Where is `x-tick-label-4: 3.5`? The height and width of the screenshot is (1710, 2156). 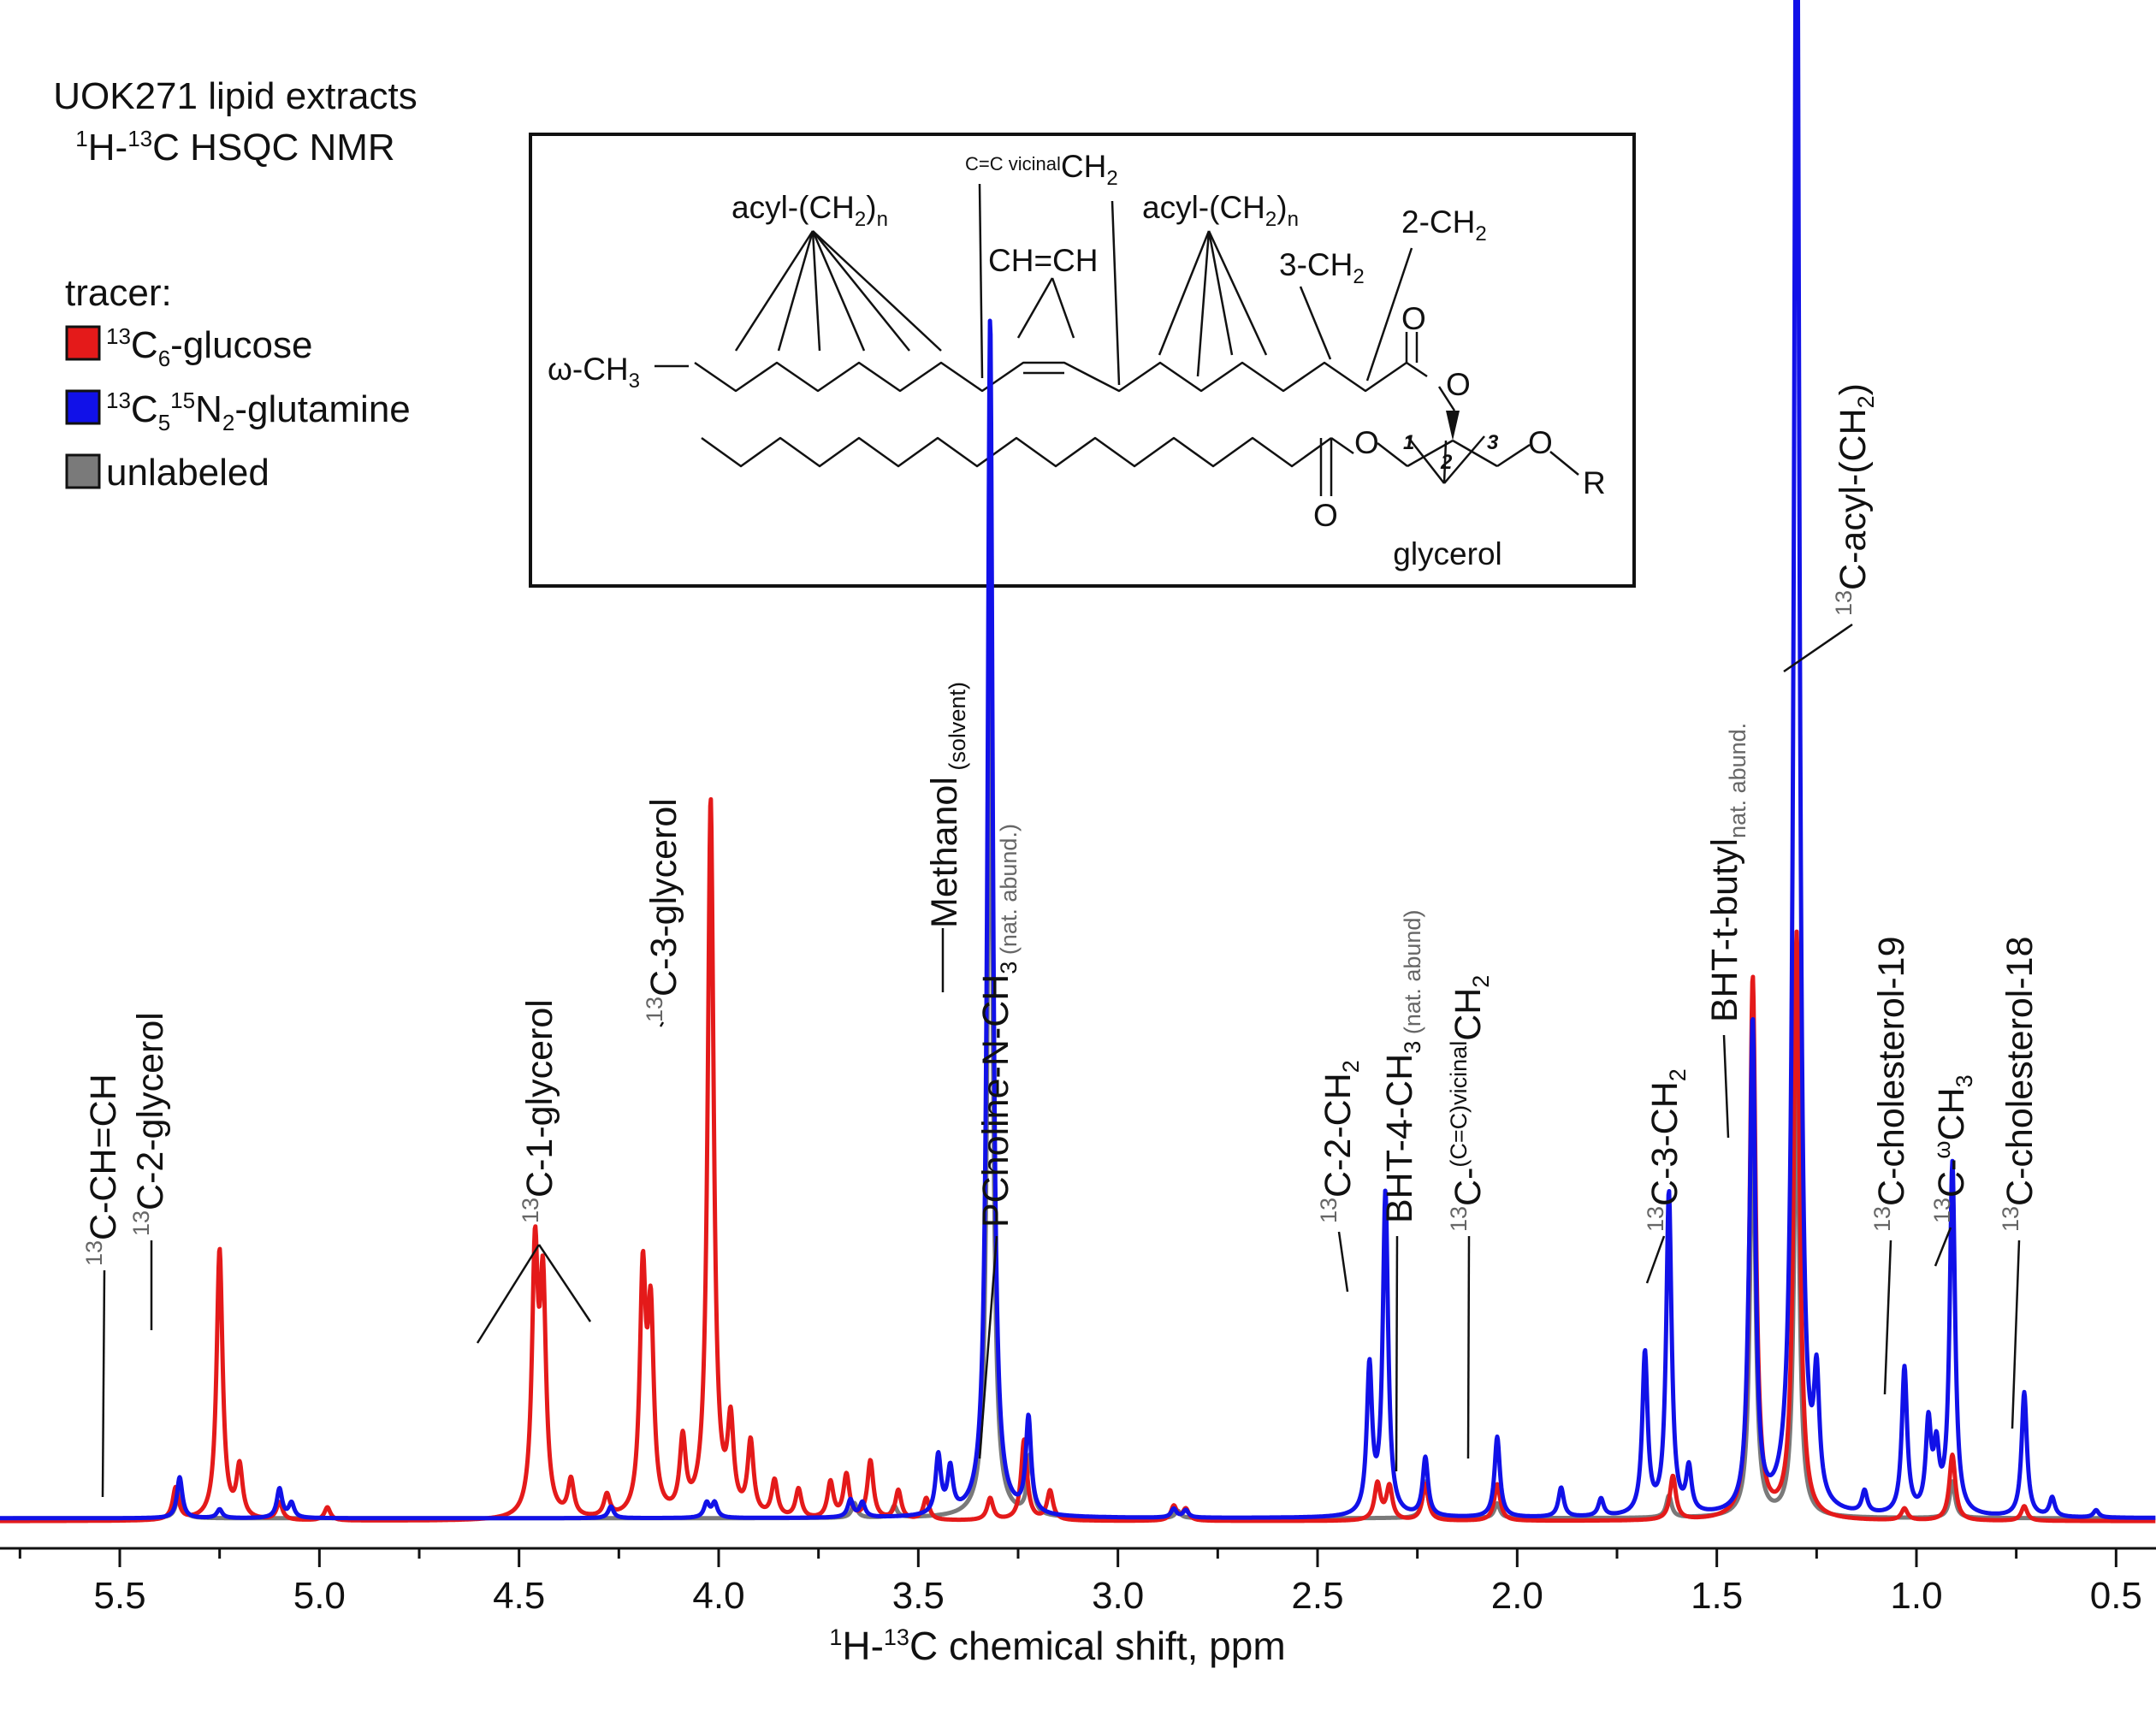 x-tick-label-4: 3.5 is located at coordinates (918, 1596).